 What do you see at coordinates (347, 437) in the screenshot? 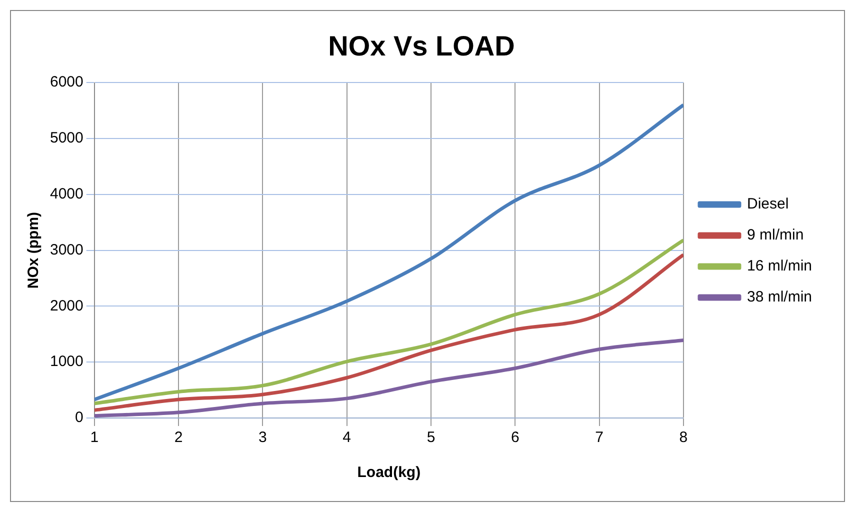
I see `x-tick-label: 4` at bounding box center [347, 437].